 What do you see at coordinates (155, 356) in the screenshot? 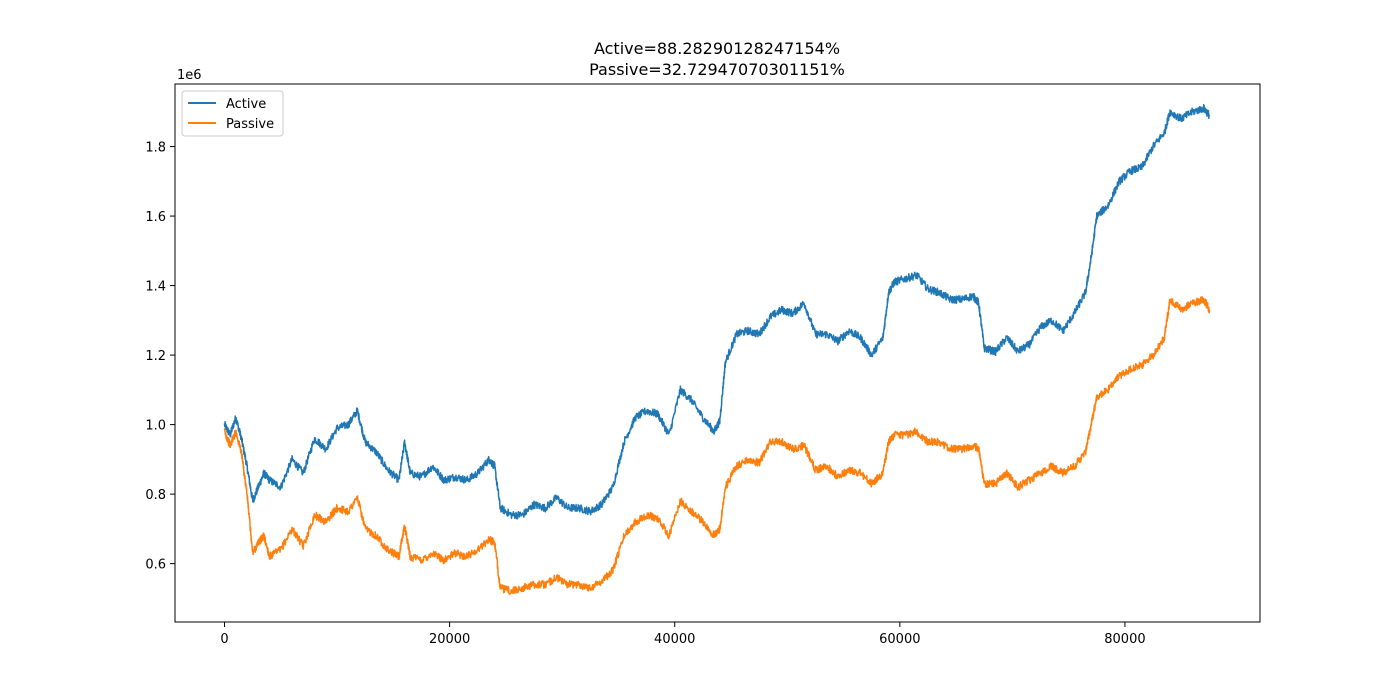
I see `y-tick-label: 1.2` at bounding box center [155, 356].